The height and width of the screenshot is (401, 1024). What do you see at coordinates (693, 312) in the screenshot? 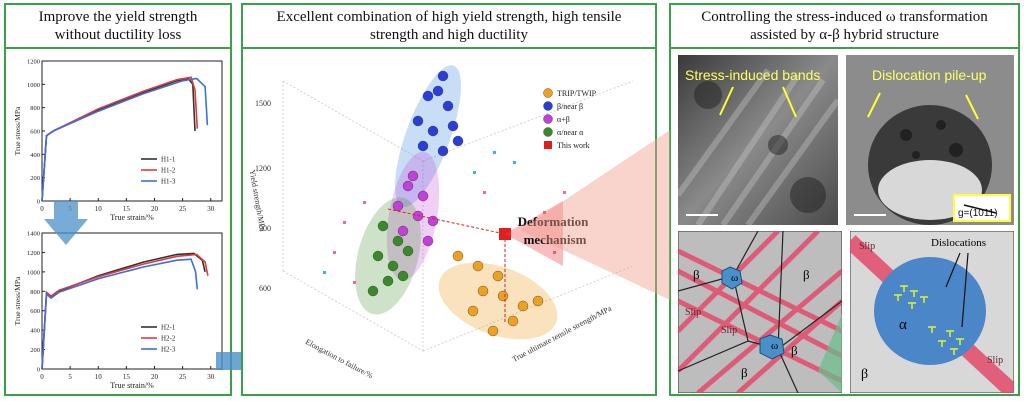
I see `slip-label-1: Slip` at bounding box center [693, 312].